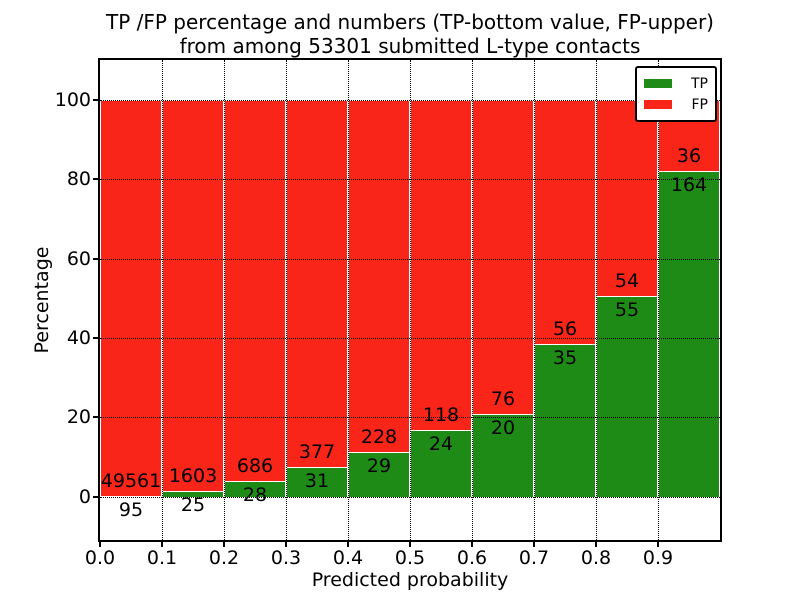 This screenshot has width=800, height=600. What do you see at coordinates (100, 558) in the screenshot?
I see `x-tick-label: 0.0` at bounding box center [100, 558].